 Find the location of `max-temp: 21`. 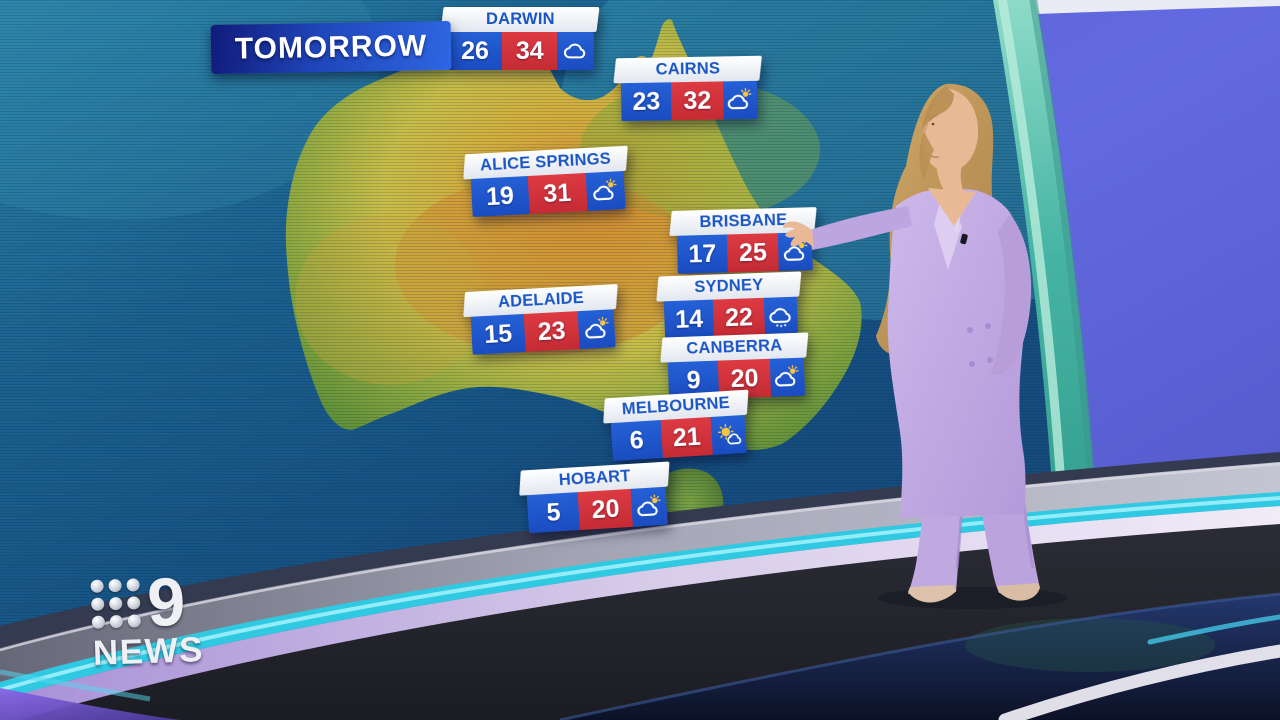

max-temp: 21 is located at coordinates (687, 437).